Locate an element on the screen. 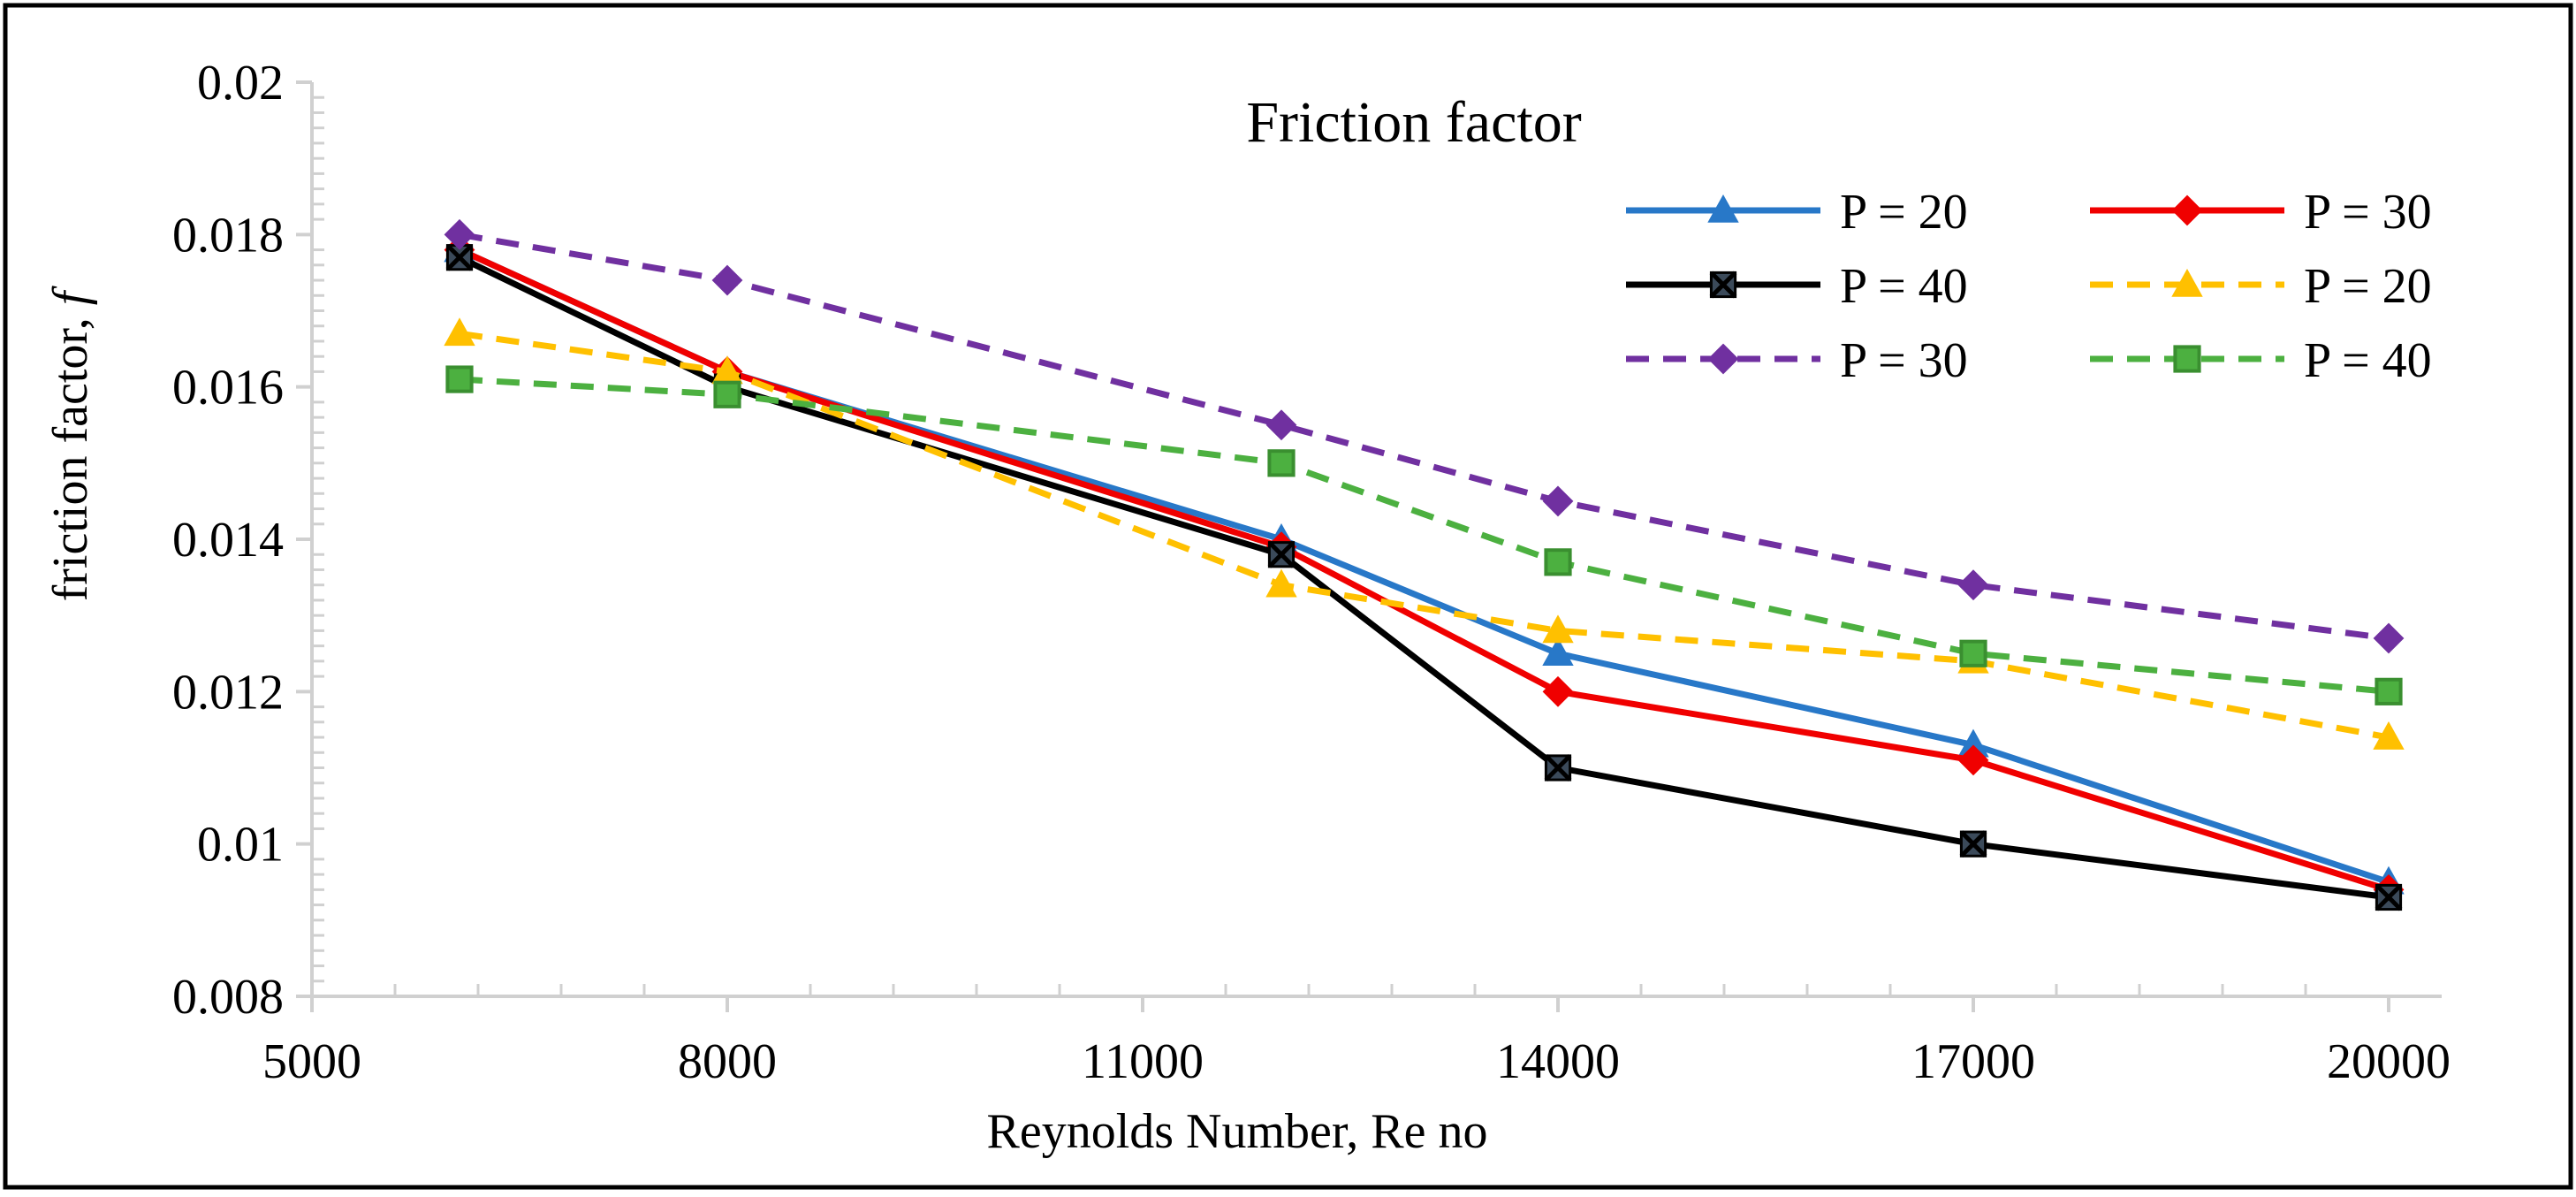 The image size is (2576, 1197). legend-marker-cross is located at coordinates (1723, 285).